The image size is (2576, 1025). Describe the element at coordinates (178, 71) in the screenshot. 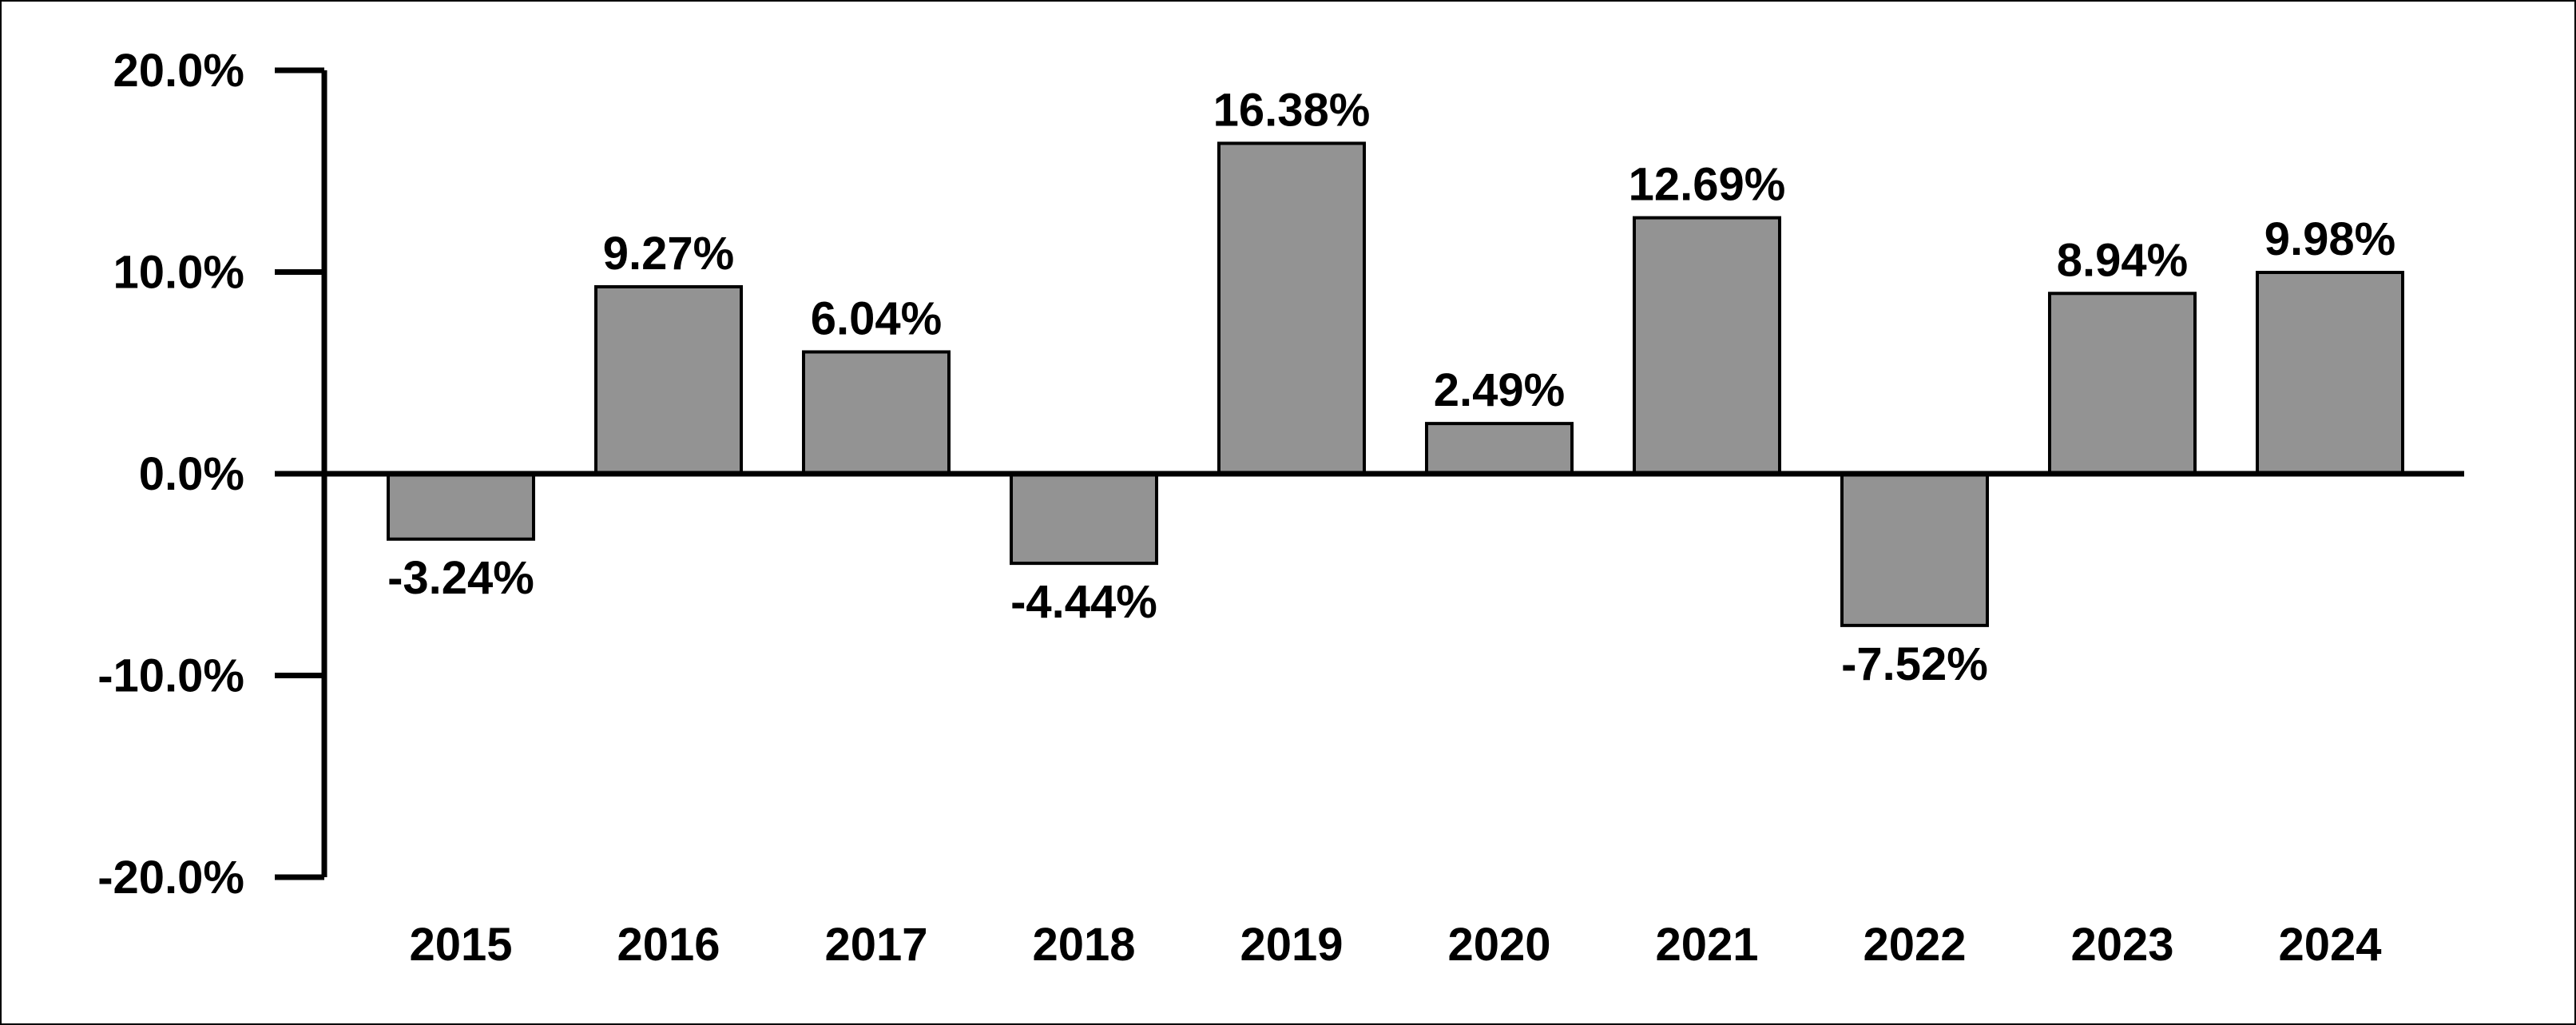

I see `y-tick-label: 20.0%` at that location.